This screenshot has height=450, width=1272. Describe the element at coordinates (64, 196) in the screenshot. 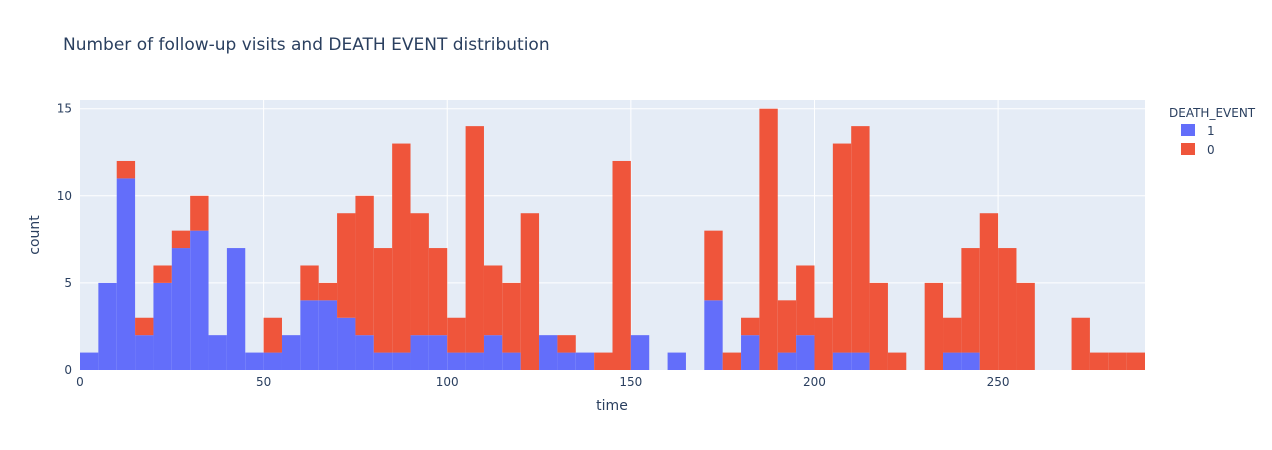

I see `y-tick-label: 10` at that location.